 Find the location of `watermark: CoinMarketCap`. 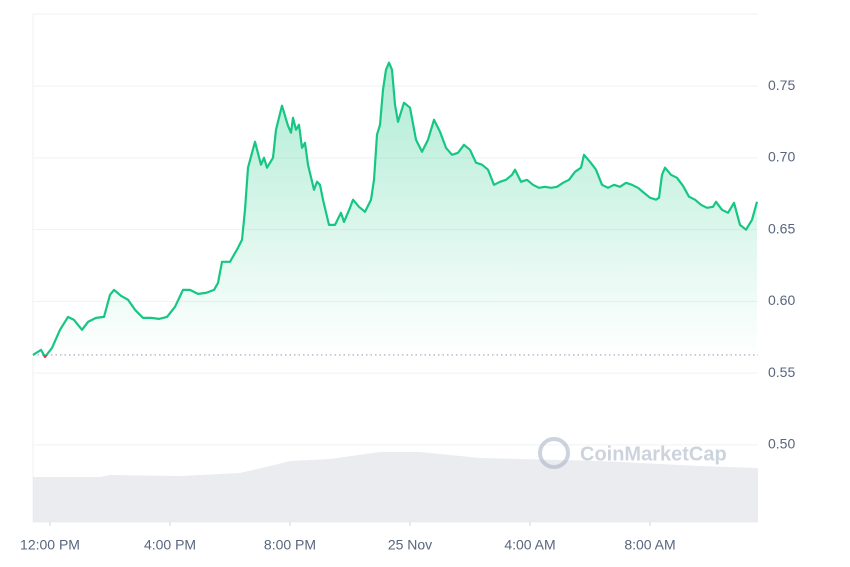

watermark: CoinMarketCap is located at coordinates (632, 453).